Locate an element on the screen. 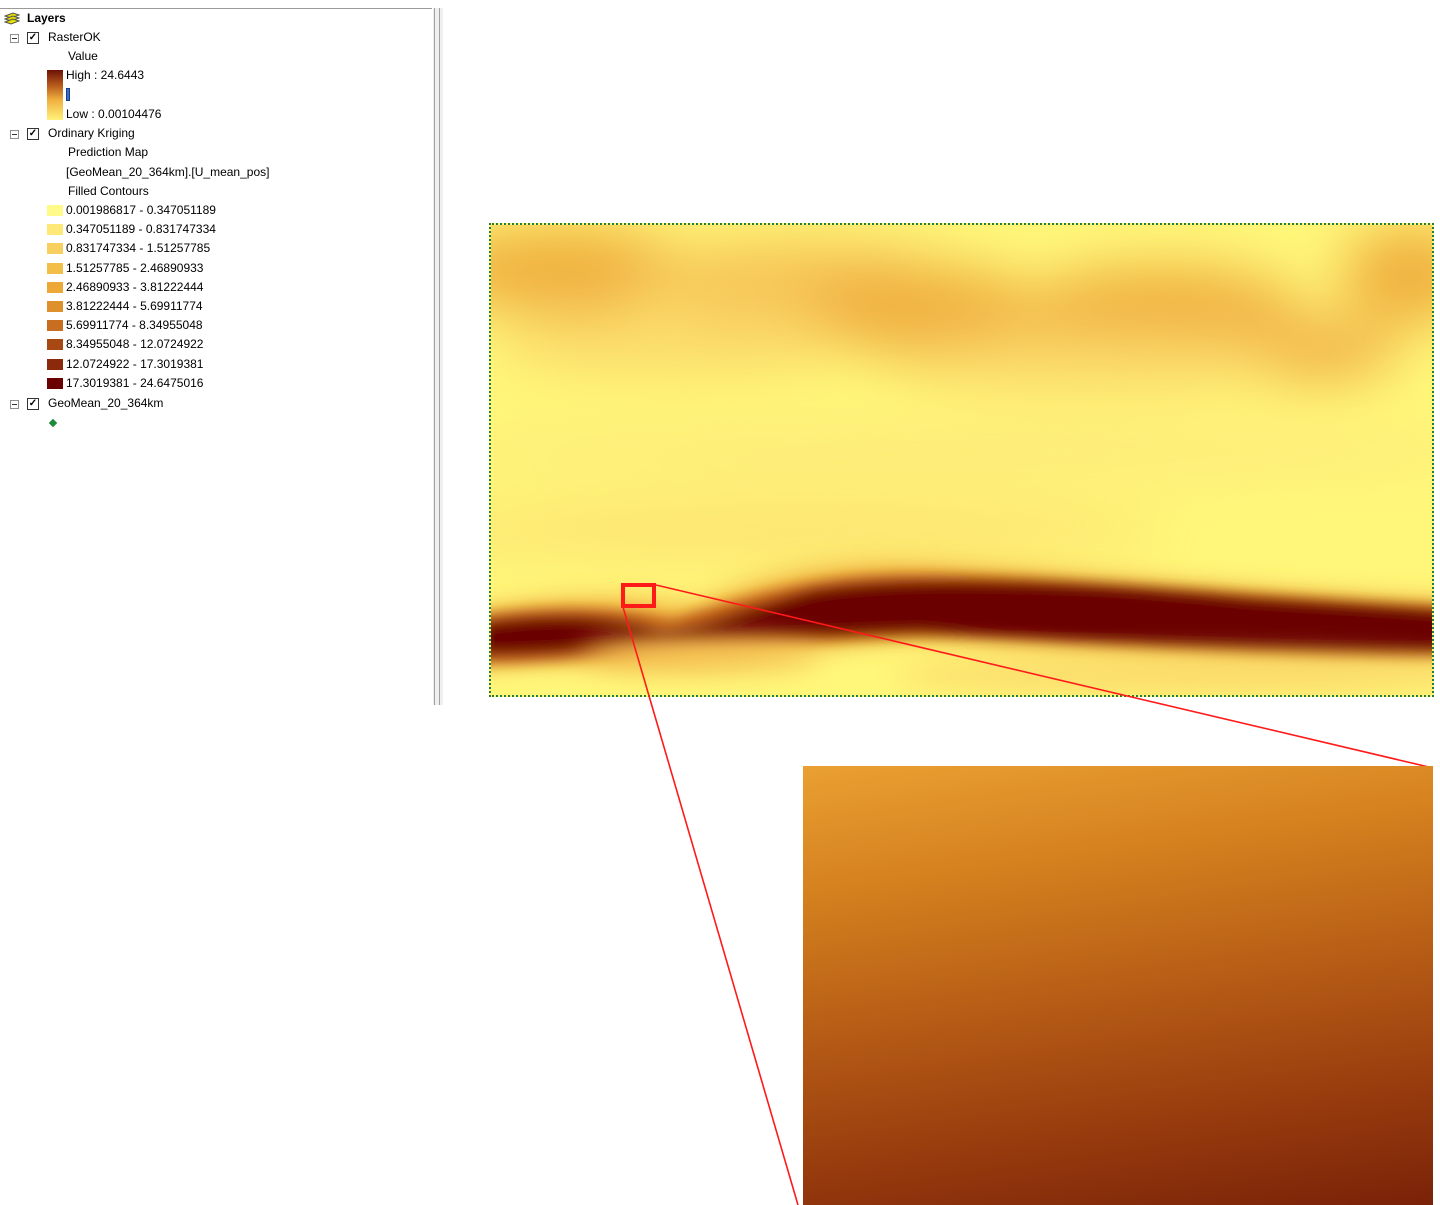 The width and height of the screenshot is (1440, 1205). toc-root-label: Layers is located at coordinates (46, 18).